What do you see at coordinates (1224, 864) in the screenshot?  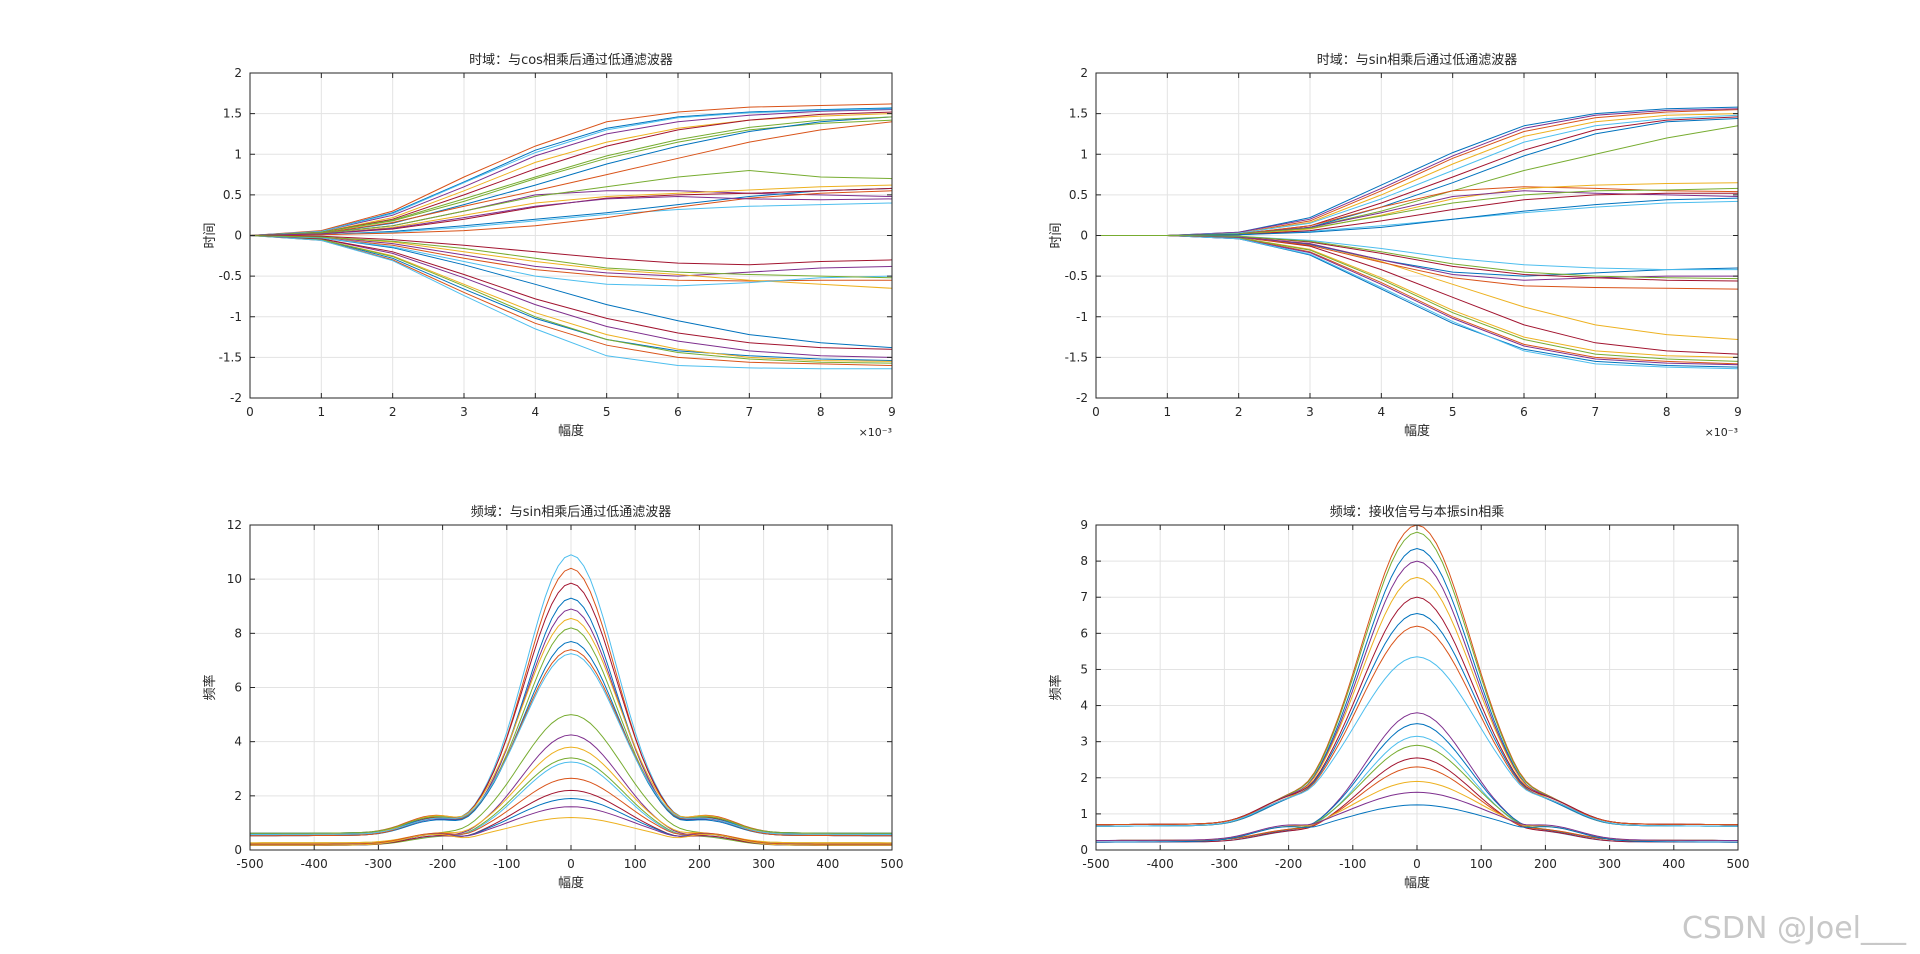 I see `x-tick-label: -300` at bounding box center [1224, 864].